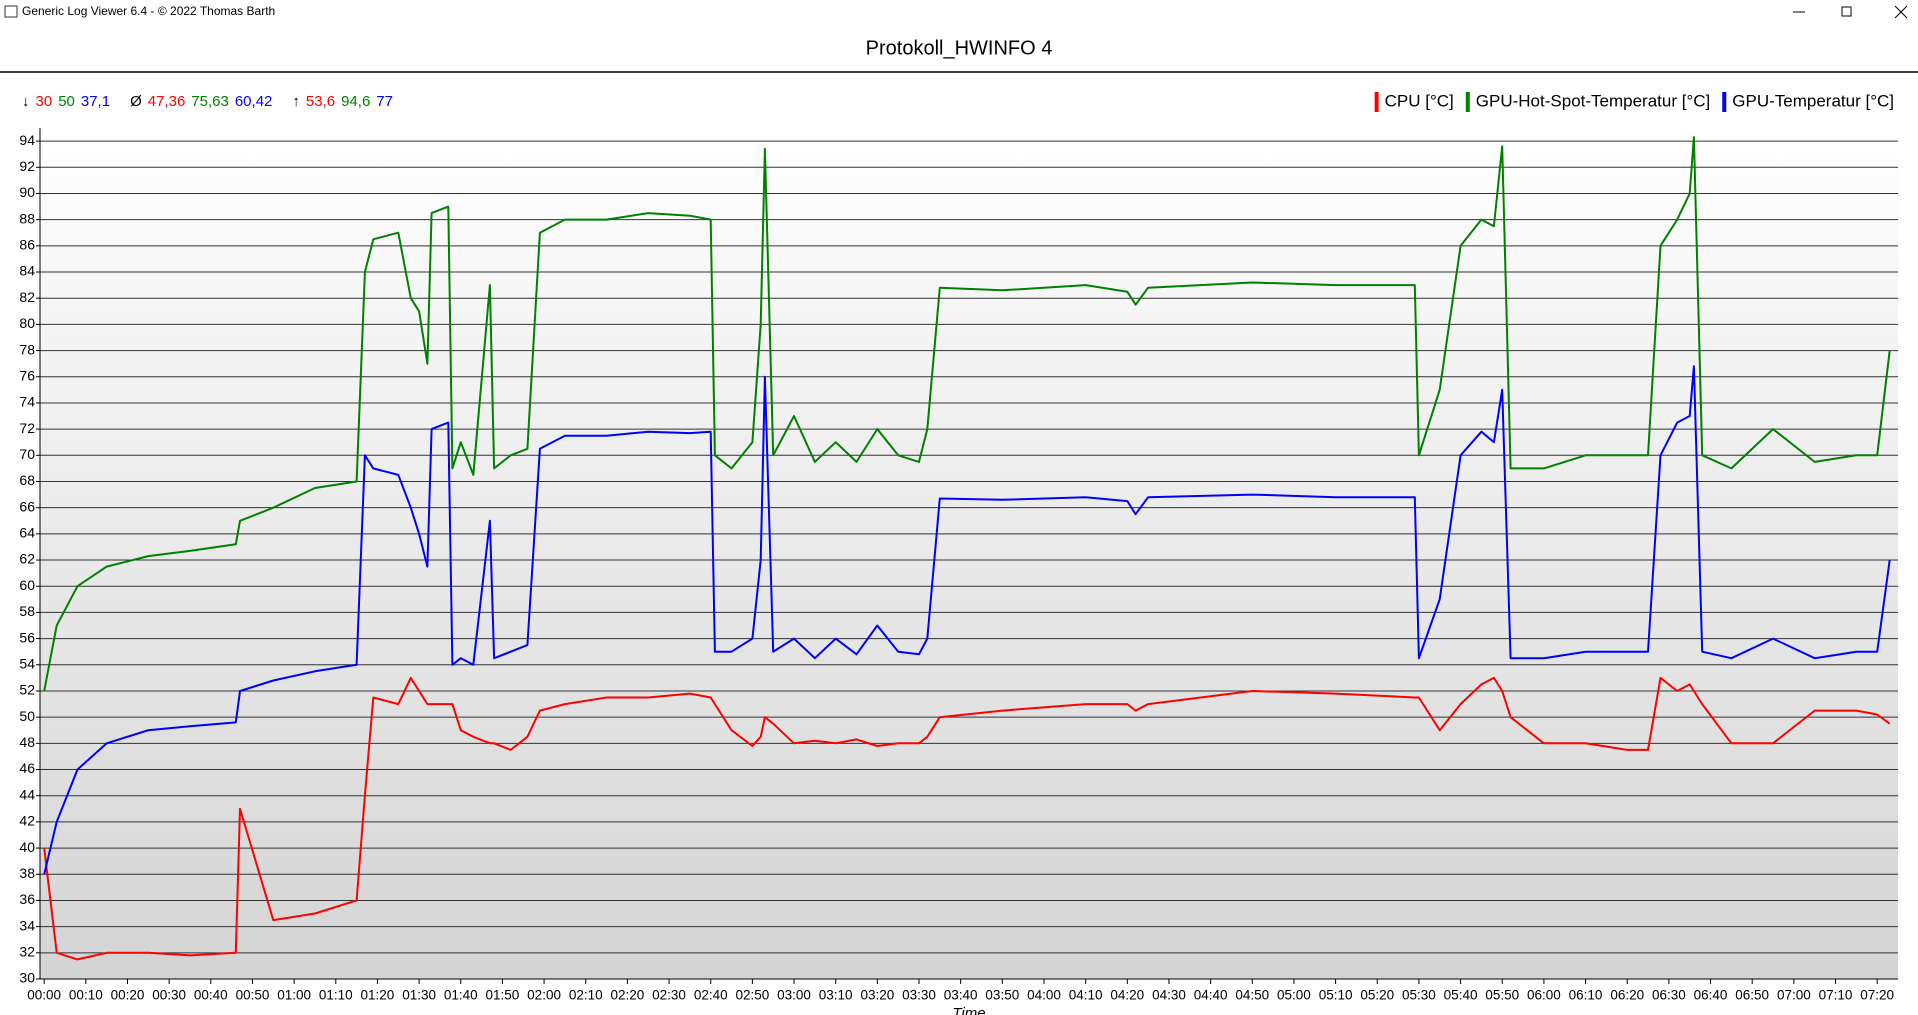  What do you see at coordinates (1294, 995) in the screenshot?
I see `x-tick-label: 05:00` at bounding box center [1294, 995].